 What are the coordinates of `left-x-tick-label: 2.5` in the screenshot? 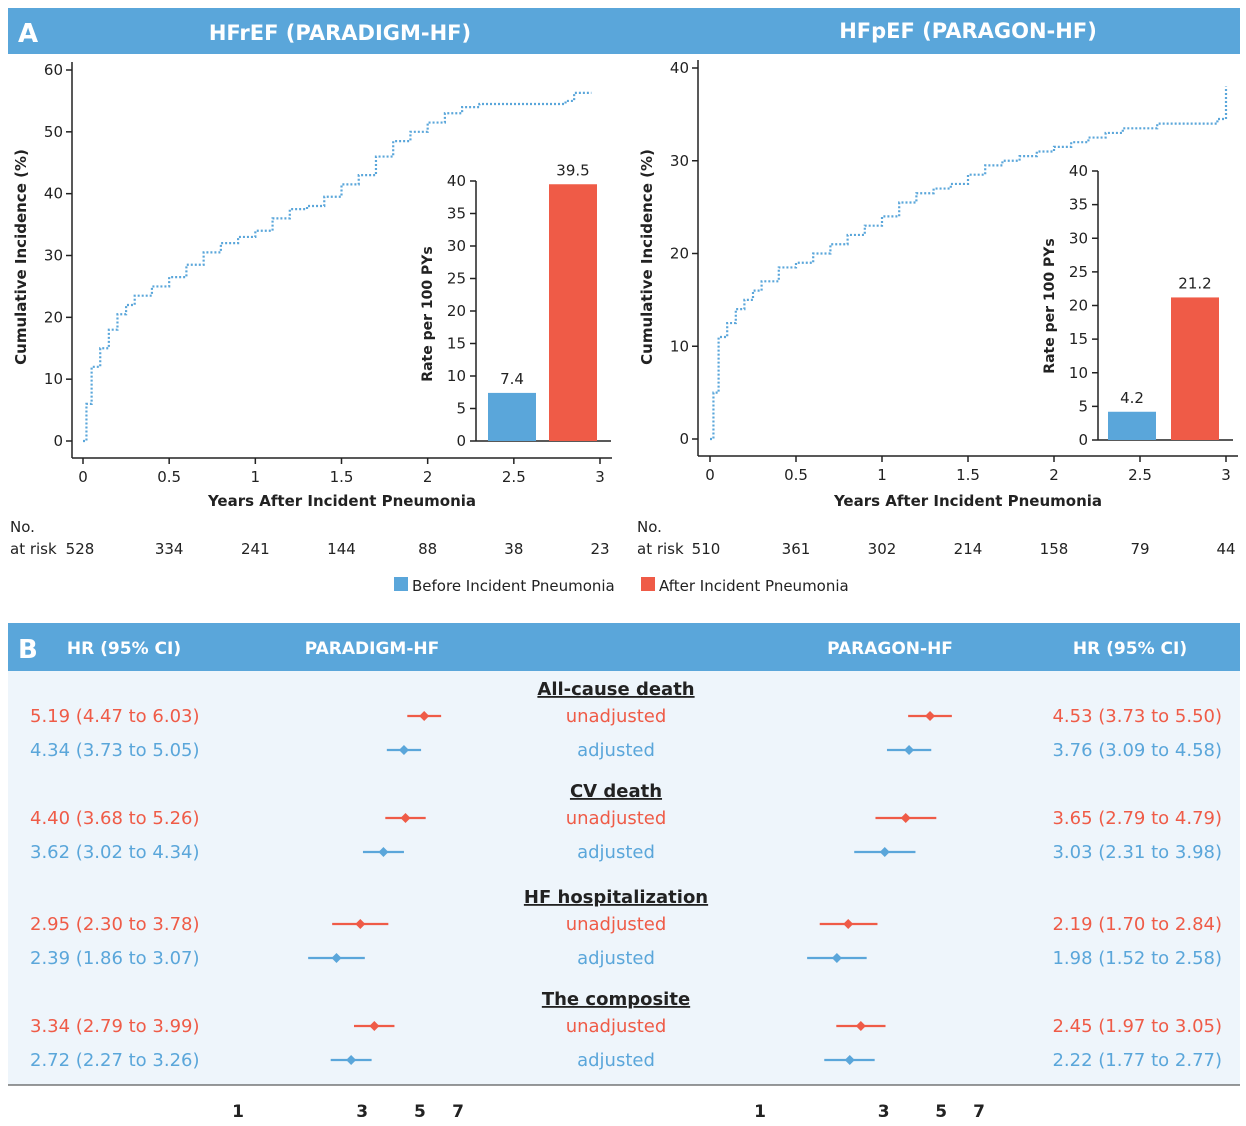 It's located at (514, 477).